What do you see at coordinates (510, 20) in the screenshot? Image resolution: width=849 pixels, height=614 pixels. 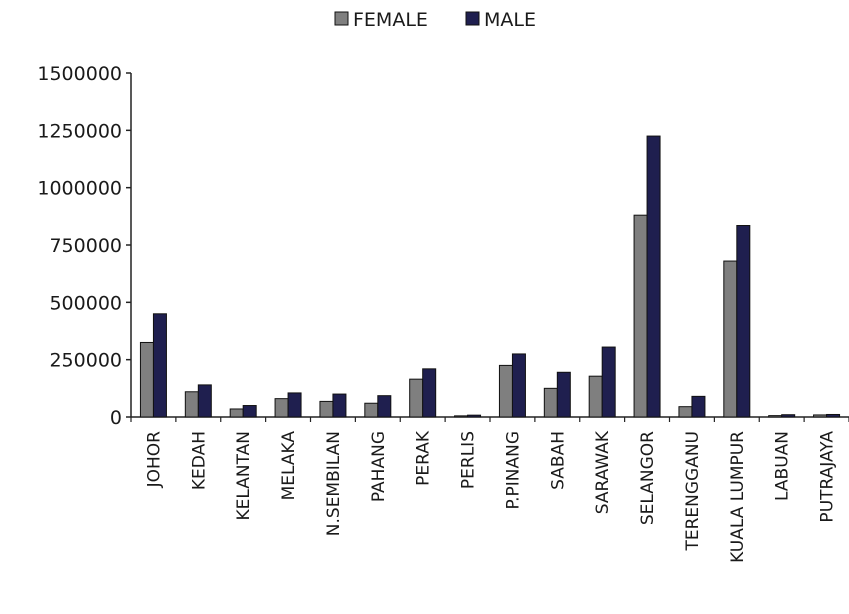 I see `legend-label-male: MALE` at bounding box center [510, 20].